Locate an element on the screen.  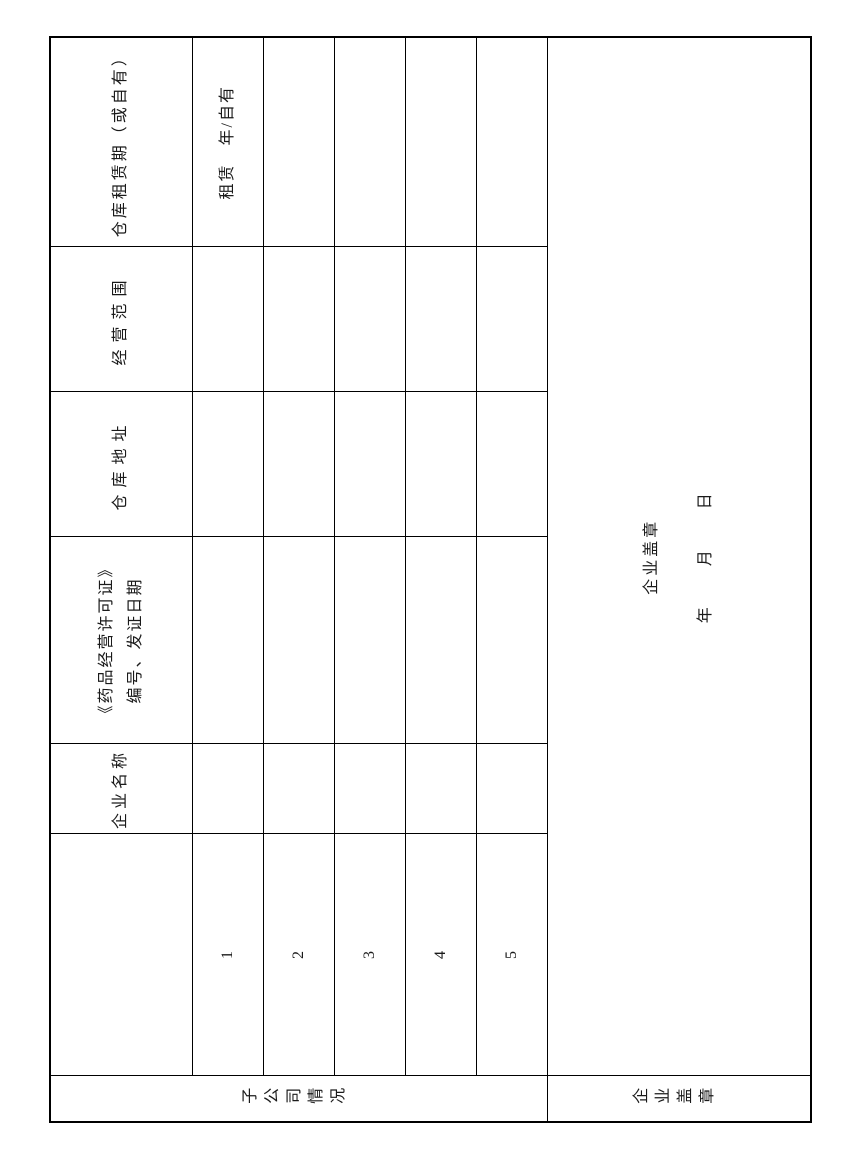
table-row: 3 is located at coordinates (369, 579).